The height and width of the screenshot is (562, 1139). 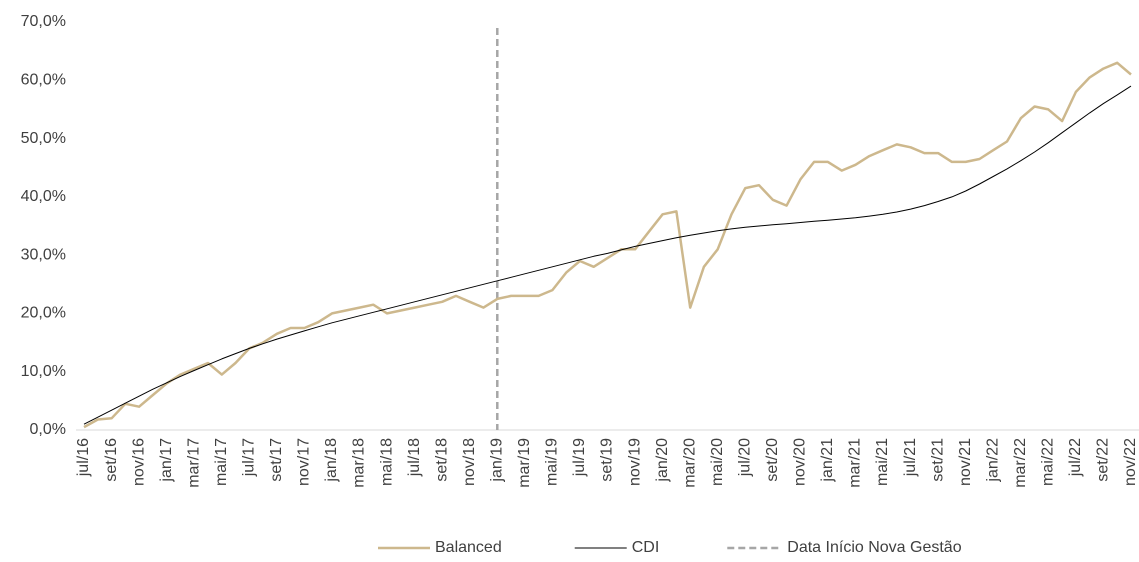 What do you see at coordinates (43, 138) in the screenshot?
I see `y-tick-label: 50,0%` at bounding box center [43, 138].